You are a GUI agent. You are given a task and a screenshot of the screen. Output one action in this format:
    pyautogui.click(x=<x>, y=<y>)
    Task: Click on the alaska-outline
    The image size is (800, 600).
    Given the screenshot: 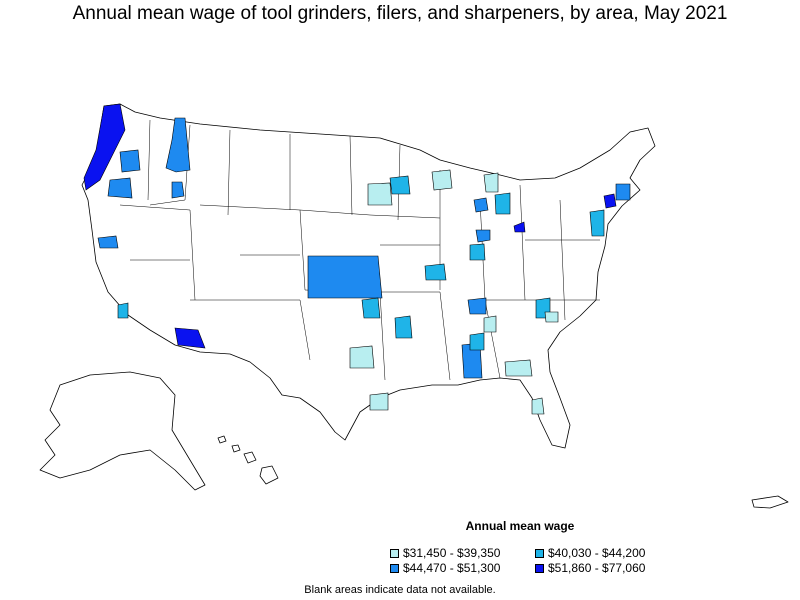 What is the action you would take?
    pyautogui.click(x=122, y=431)
    